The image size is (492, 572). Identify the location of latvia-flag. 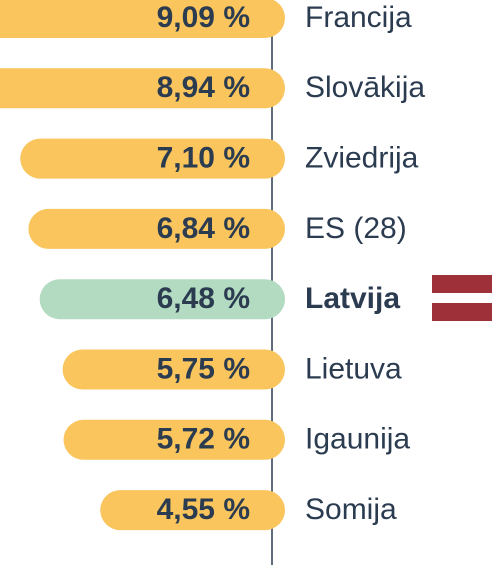
(462, 298).